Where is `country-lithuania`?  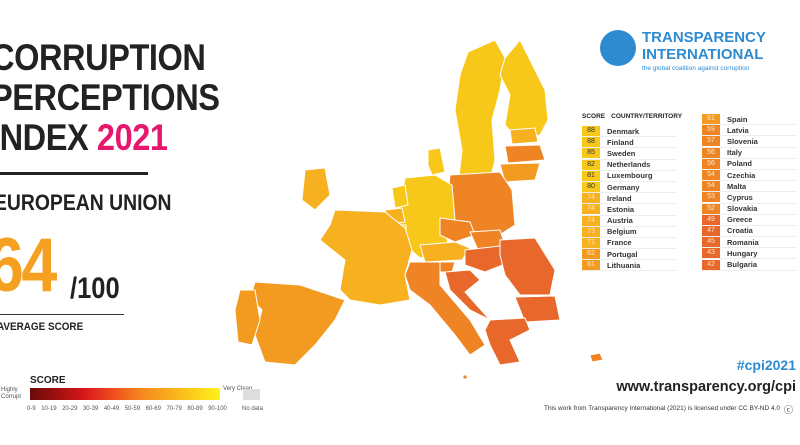 country-lithuania is located at coordinates (520, 172).